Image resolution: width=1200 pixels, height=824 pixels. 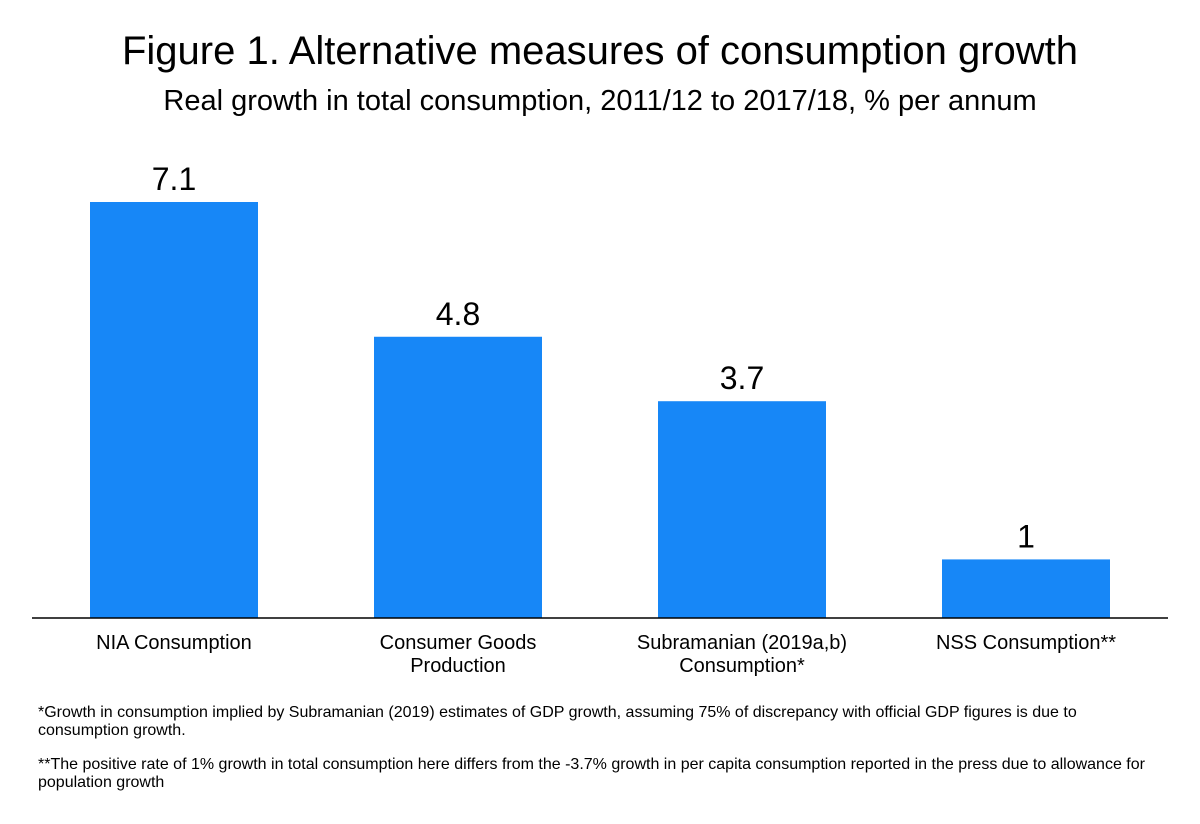 I want to click on category-label-3: NSS Consumption**, so click(x=1026, y=643).